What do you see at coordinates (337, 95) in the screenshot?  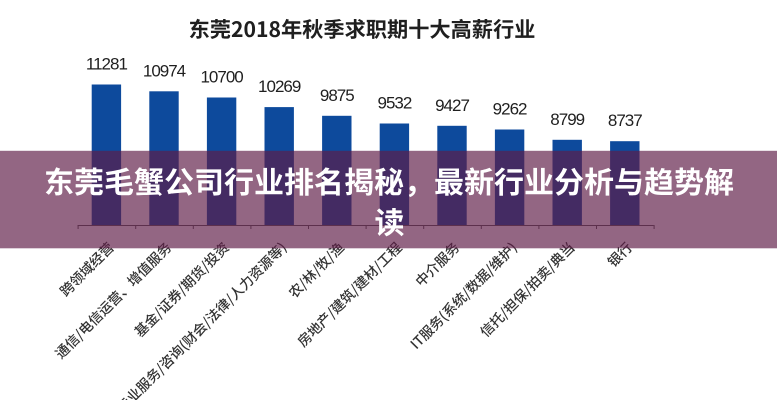 I see `svg-text: 9875` at bounding box center [337, 95].